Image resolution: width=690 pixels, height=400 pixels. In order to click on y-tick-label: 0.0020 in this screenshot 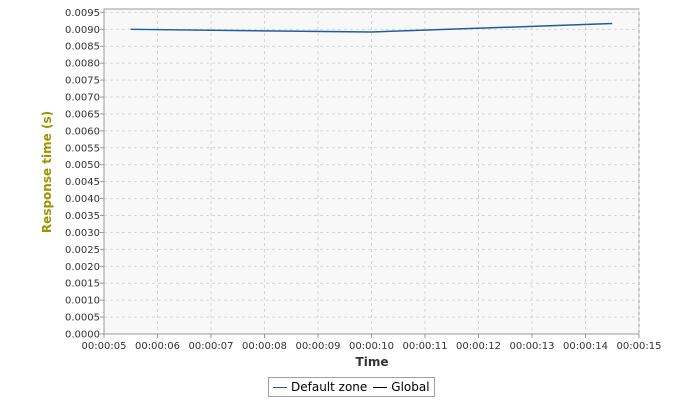, I will do `click(82, 267)`.